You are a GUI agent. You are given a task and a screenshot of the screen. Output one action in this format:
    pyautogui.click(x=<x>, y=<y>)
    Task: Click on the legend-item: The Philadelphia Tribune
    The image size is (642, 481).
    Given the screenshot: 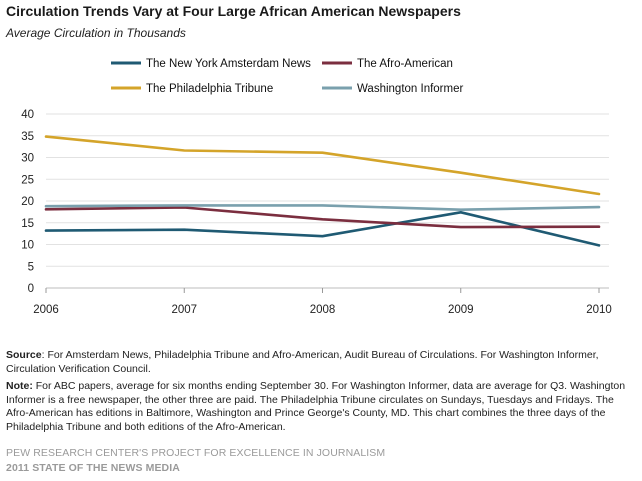 What is the action you would take?
    pyautogui.click(x=192, y=89)
    